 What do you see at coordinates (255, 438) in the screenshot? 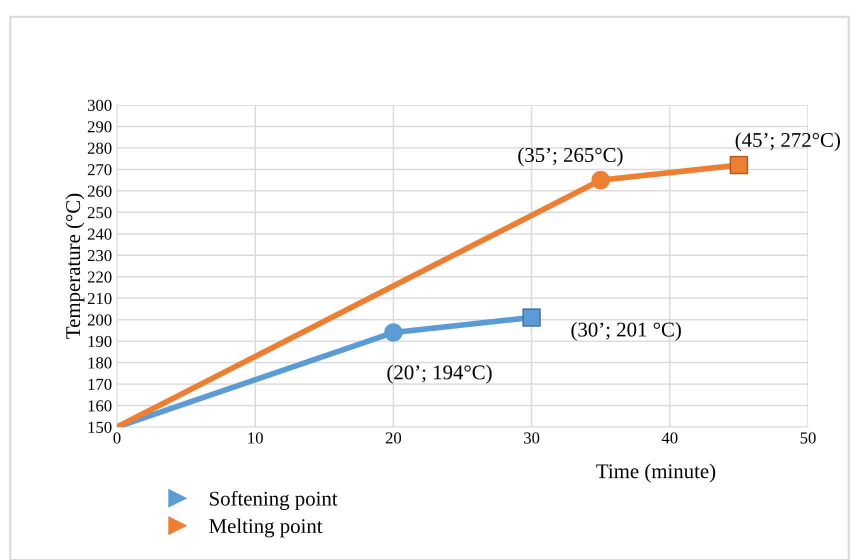
I see `x-tick-label: 10` at bounding box center [255, 438].